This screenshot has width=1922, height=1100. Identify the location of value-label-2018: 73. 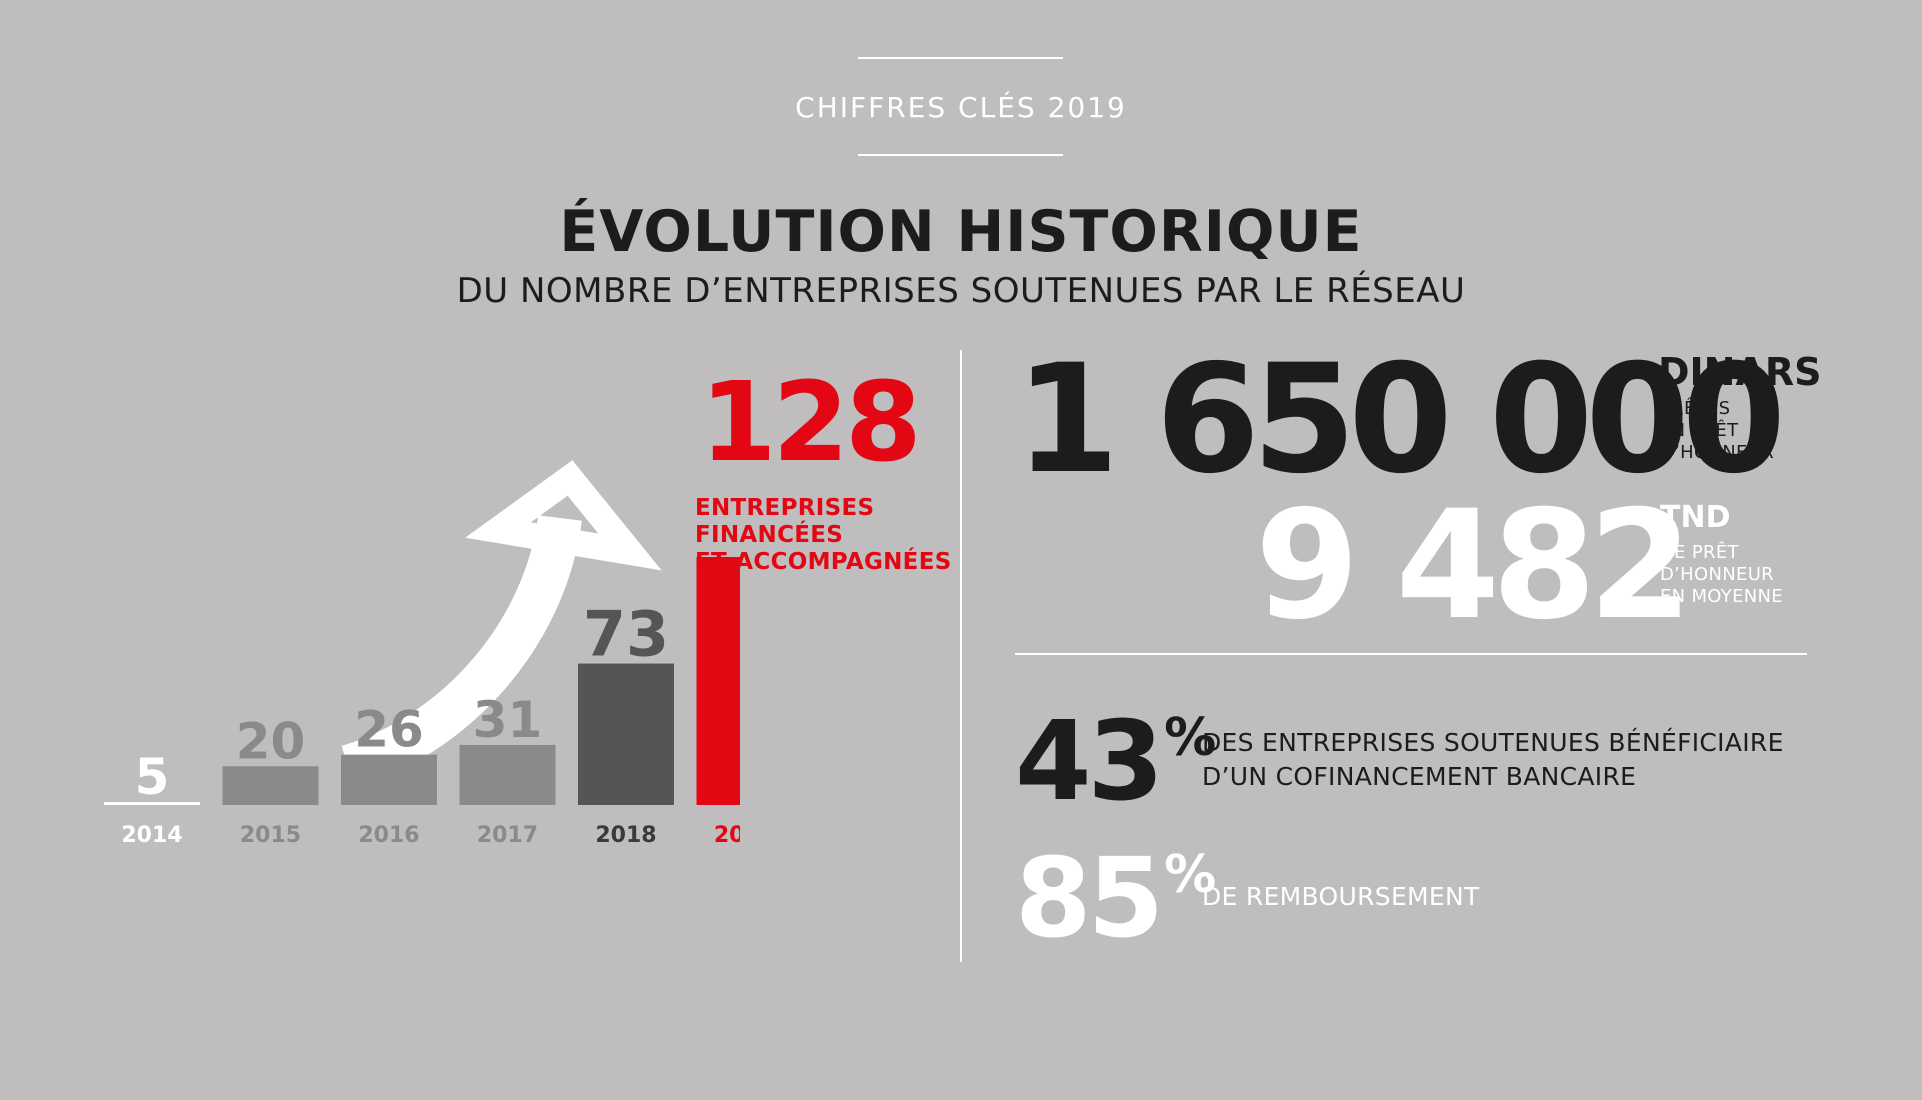
(626, 634).